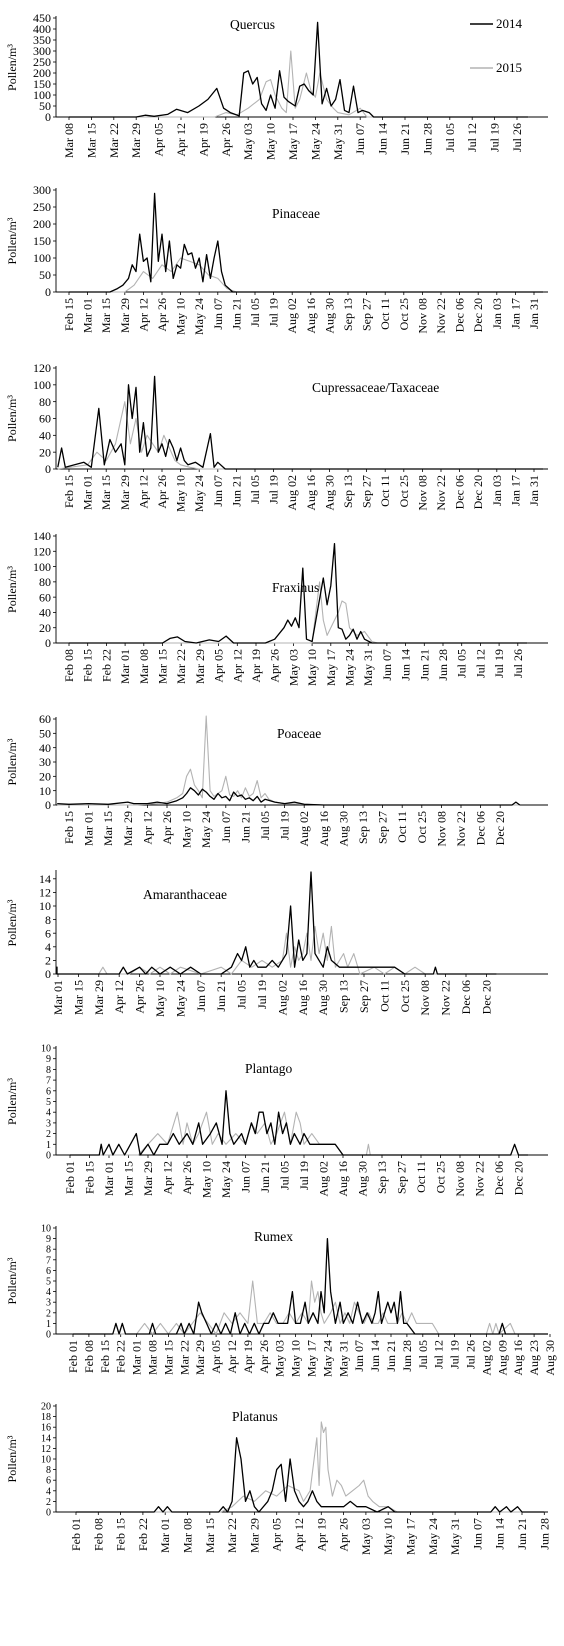 The image size is (564, 1646). Describe the element at coordinates (295, 587) in the screenshot. I see `chart-title: Fraxinus` at that location.